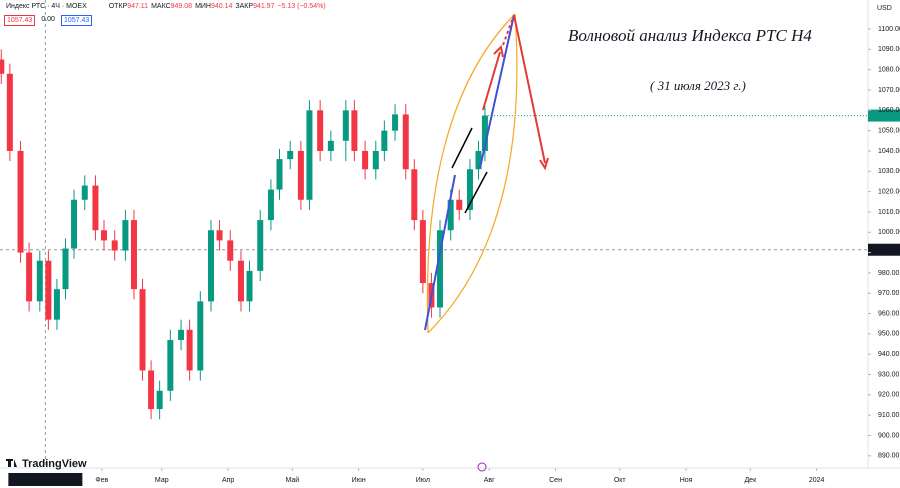  Describe the element at coordinates (889, 415) in the screenshot. I see `y-tick-label: 910.00` at that location.